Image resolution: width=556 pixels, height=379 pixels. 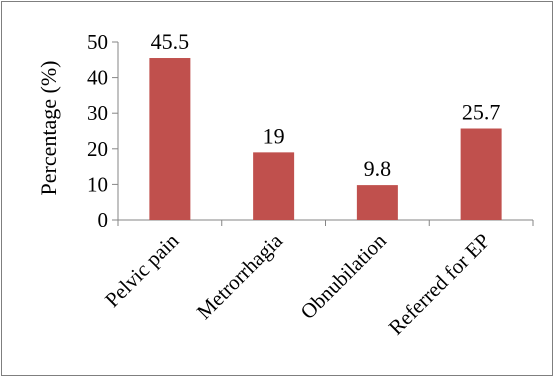 I want to click on x-category-label: Obnubilation, so click(x=344, y=276).